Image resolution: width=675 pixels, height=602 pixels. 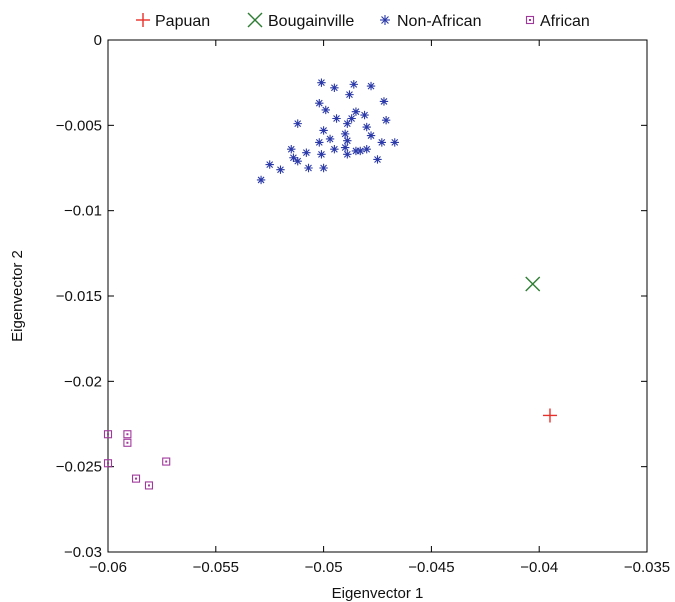 I want to click on legend-item-non-african: Non-African, so click(x=430, y=21).